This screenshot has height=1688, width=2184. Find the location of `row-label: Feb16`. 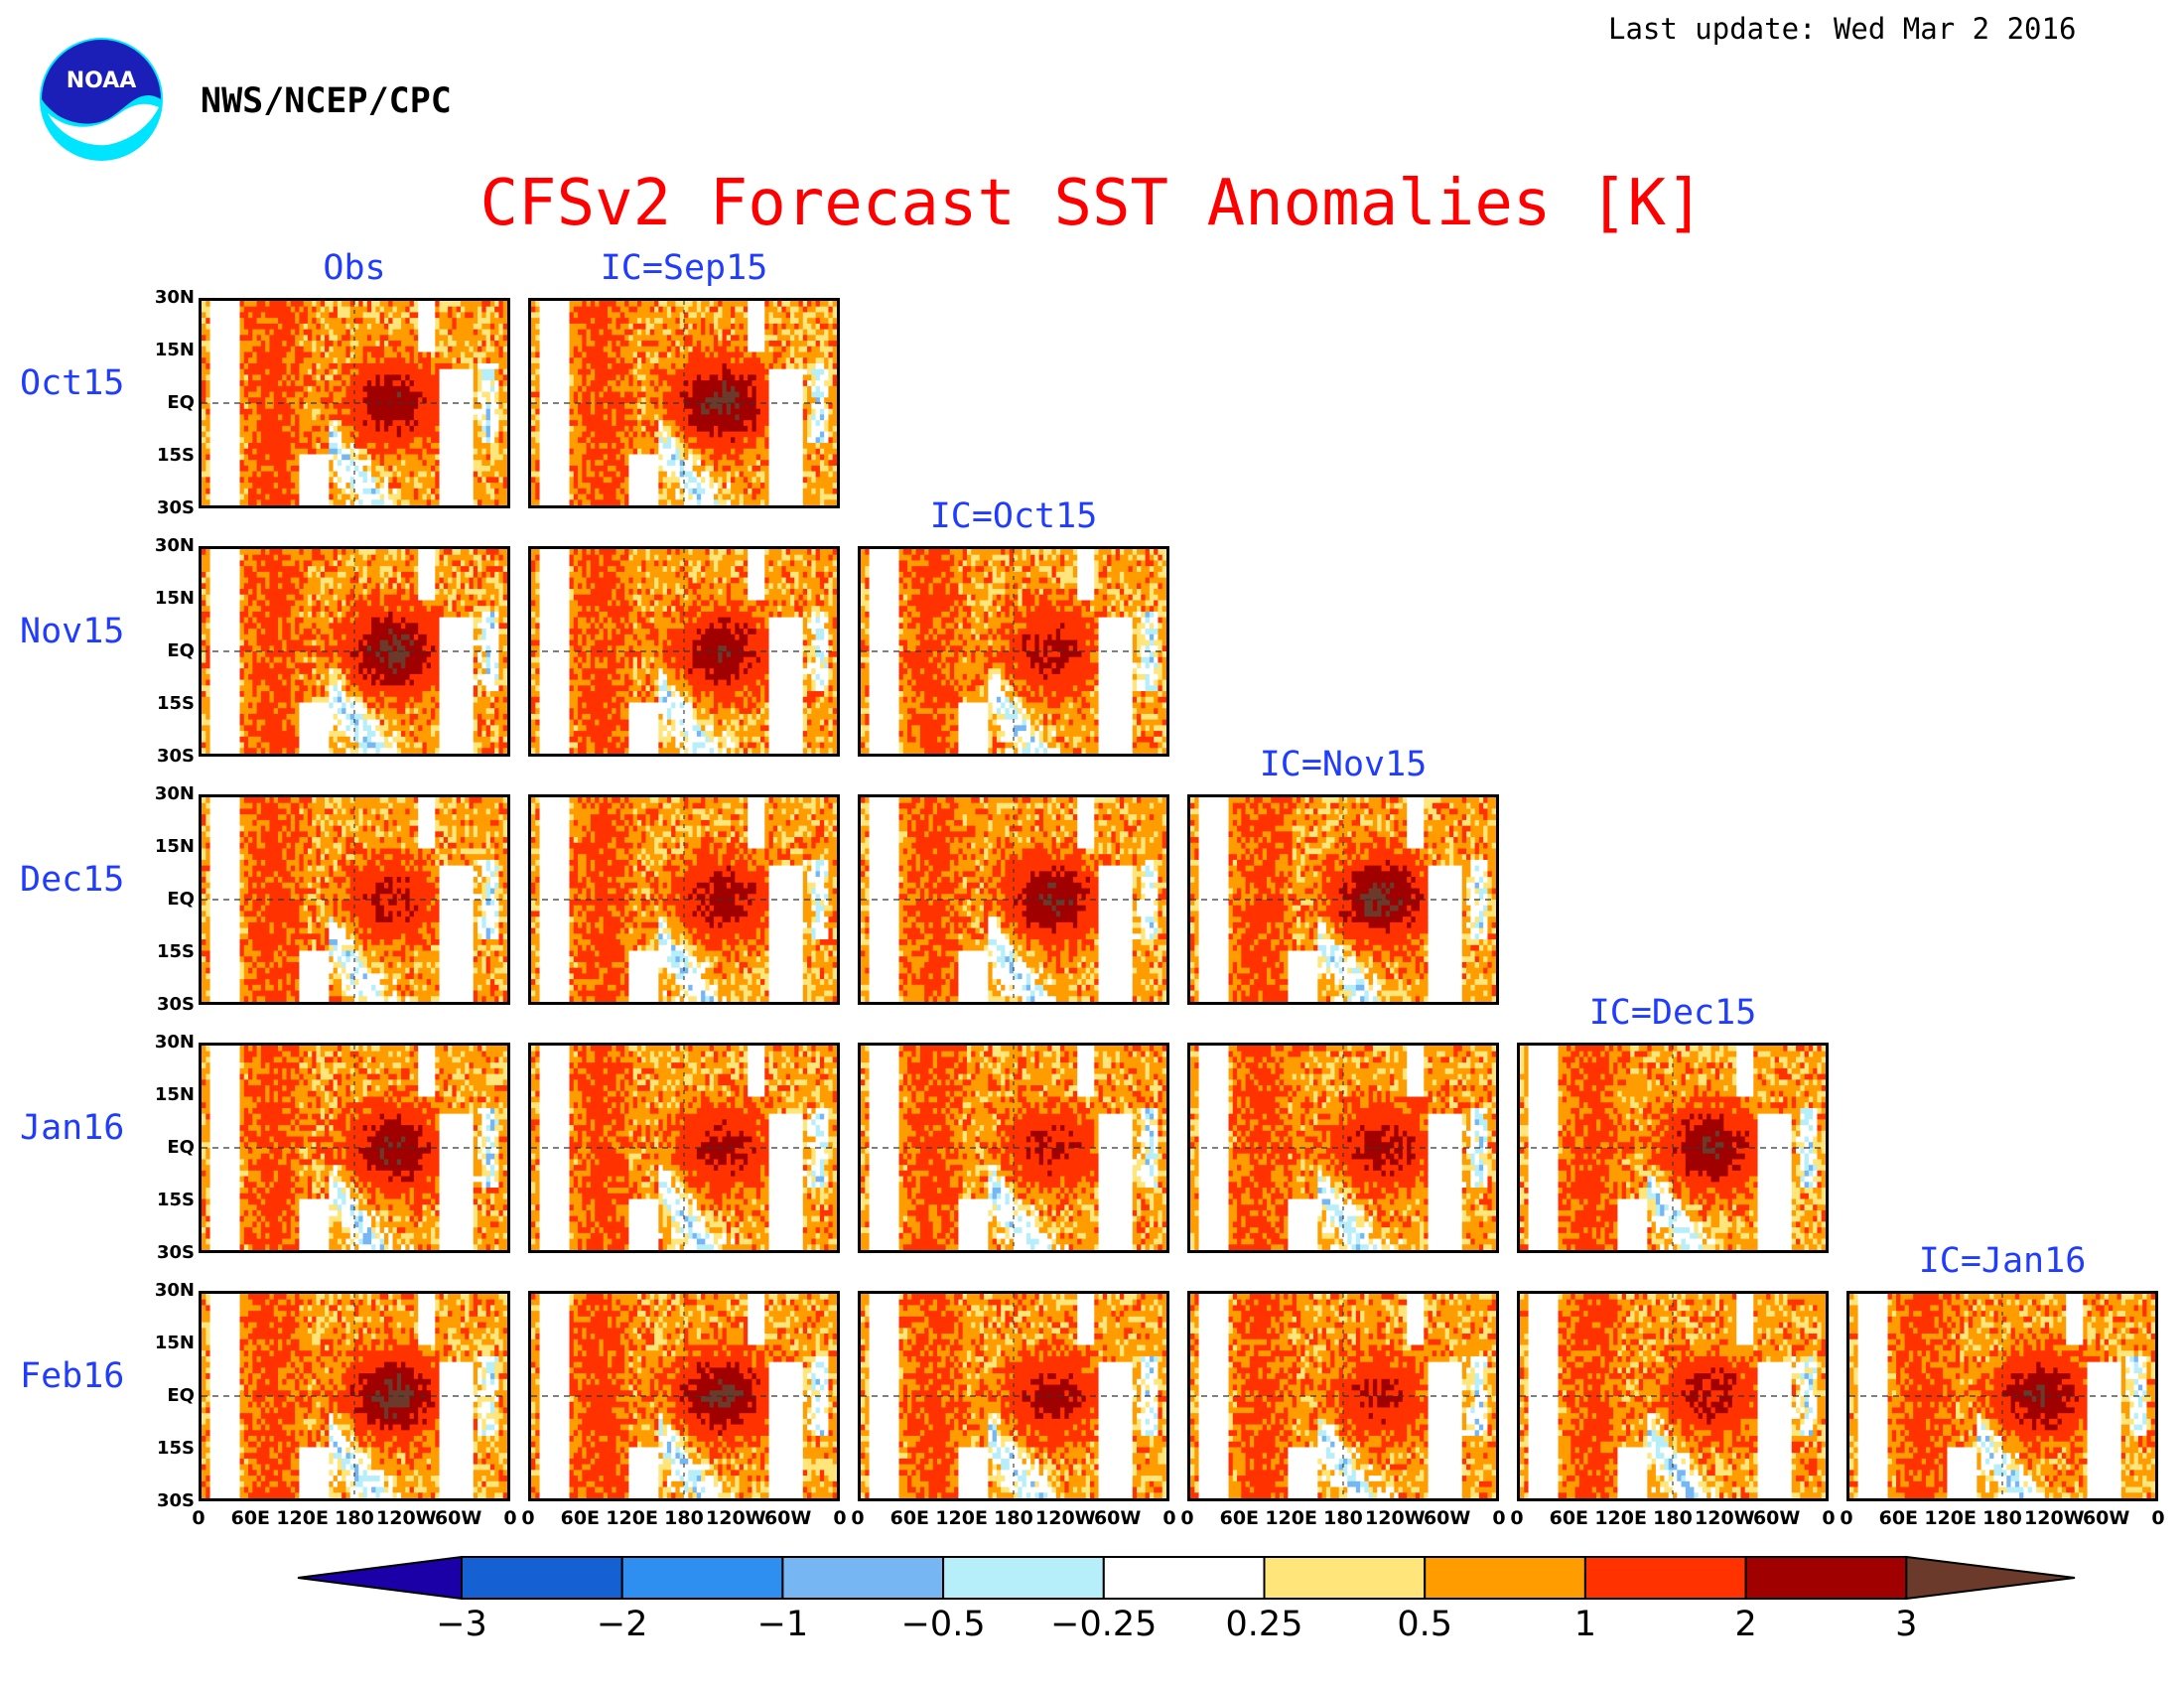

row-label: Feb16 is located at coordinates (79, 1376).